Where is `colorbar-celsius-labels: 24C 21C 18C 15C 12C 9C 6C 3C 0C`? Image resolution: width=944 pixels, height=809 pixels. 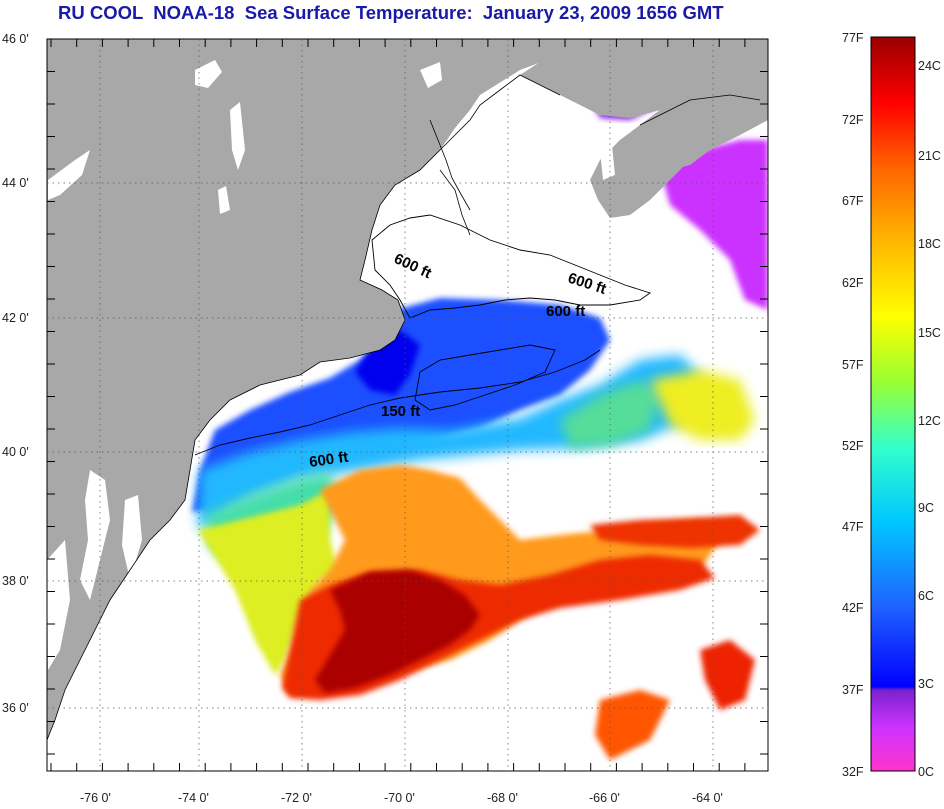
colorbar-celsius-labels: 24C 21C 18C 15C 12C 9C 6C 3C 0C is located at coordinates (929, 419).